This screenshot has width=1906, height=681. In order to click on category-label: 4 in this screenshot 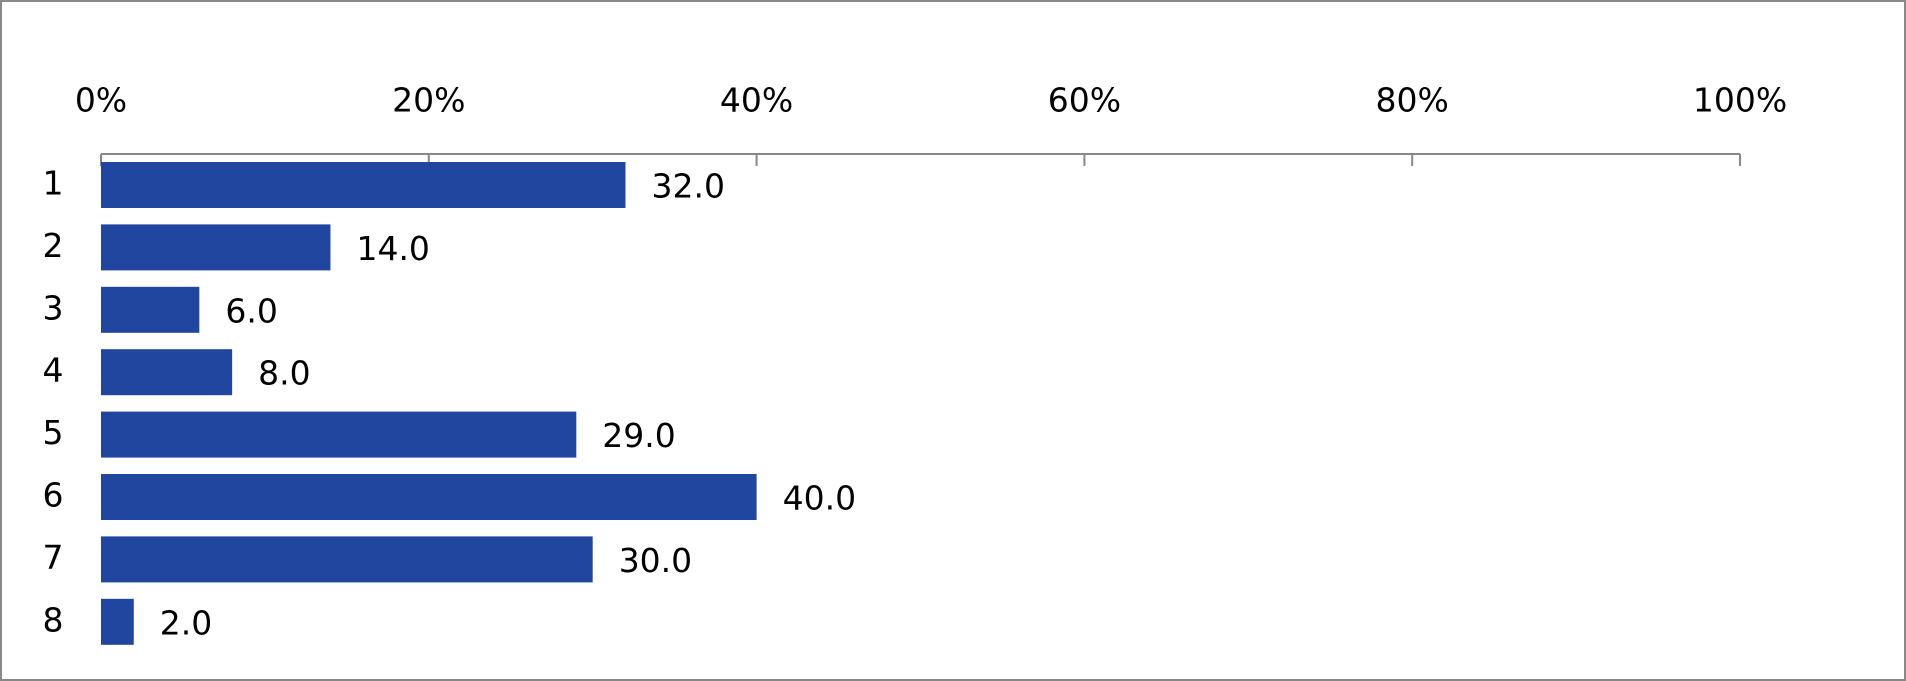, I will do `click(53, 370)`.